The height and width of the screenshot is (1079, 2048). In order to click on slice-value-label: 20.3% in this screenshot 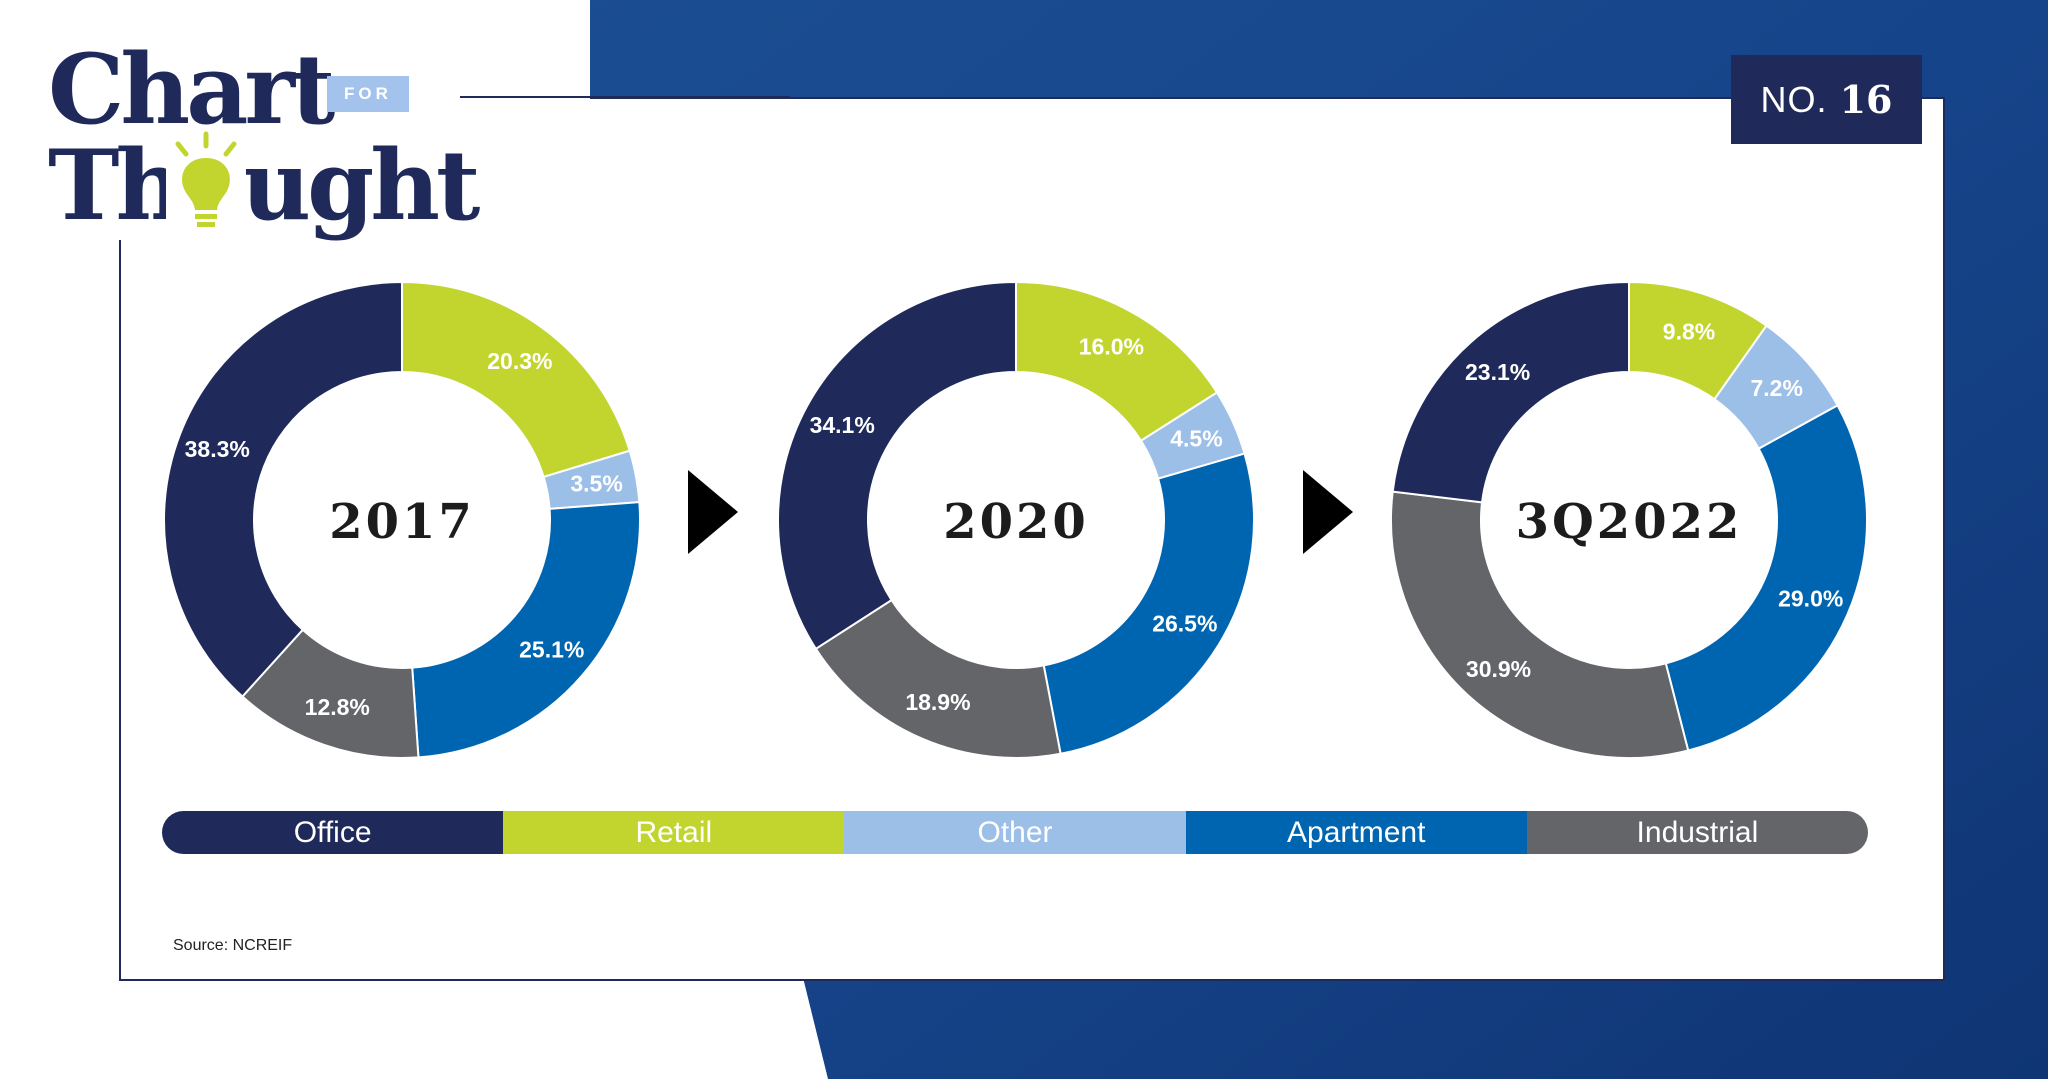, I will do `click(519, 361)`.